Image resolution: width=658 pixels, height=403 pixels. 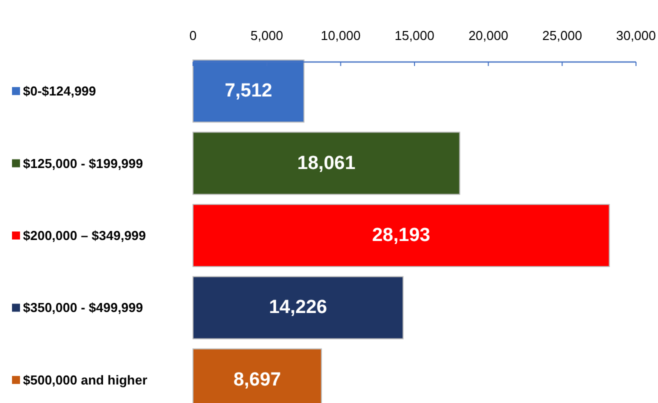 I want to click on x-tick-label: 30,000, so click(x=636, y=35).